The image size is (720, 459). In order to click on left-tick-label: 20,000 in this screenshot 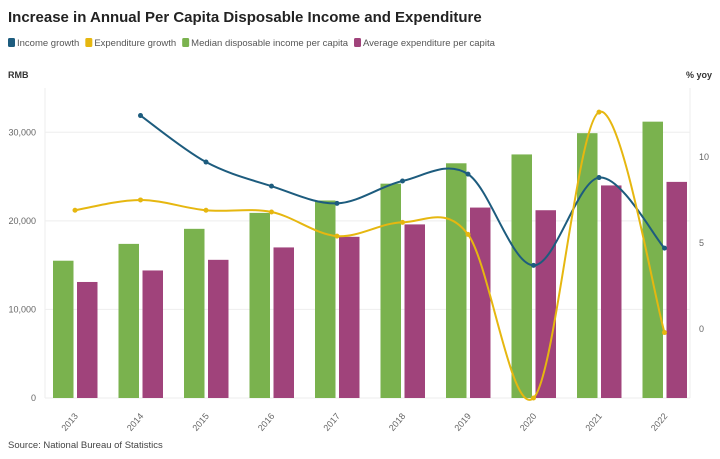, I will do `click(22, 221)`.